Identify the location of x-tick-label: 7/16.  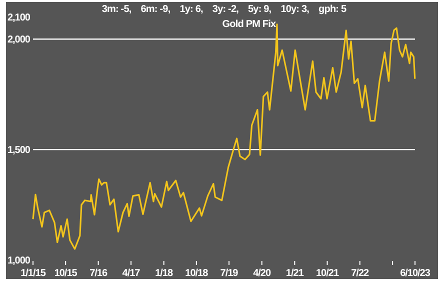
(99, 273).